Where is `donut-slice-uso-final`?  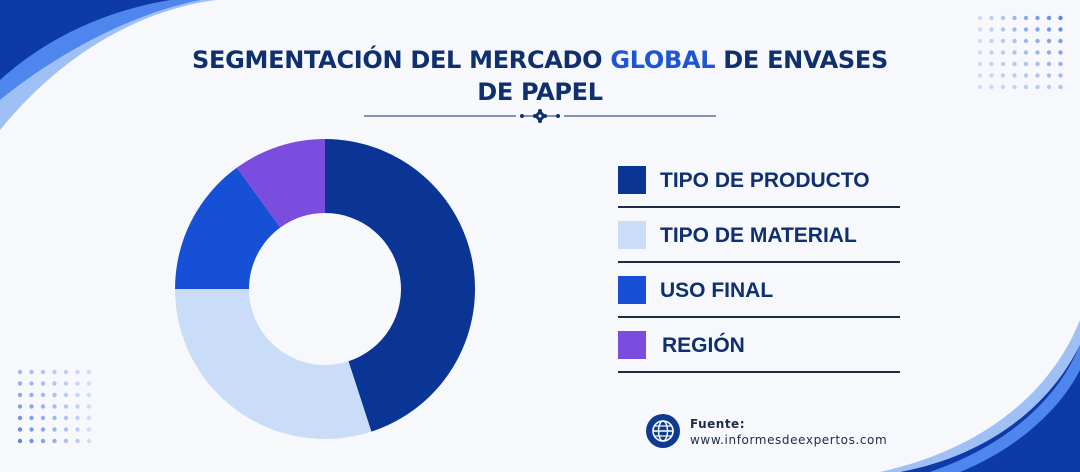
donut-slice-uso-final is located at coordinates (228, 228).